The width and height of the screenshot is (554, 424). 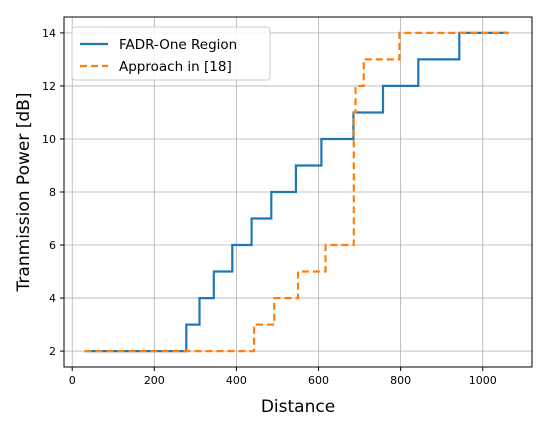 What do you see at coordinates (52, 192) in the screenshot?
I see `y-tick-label: 8` at bounding box center [52, 192].